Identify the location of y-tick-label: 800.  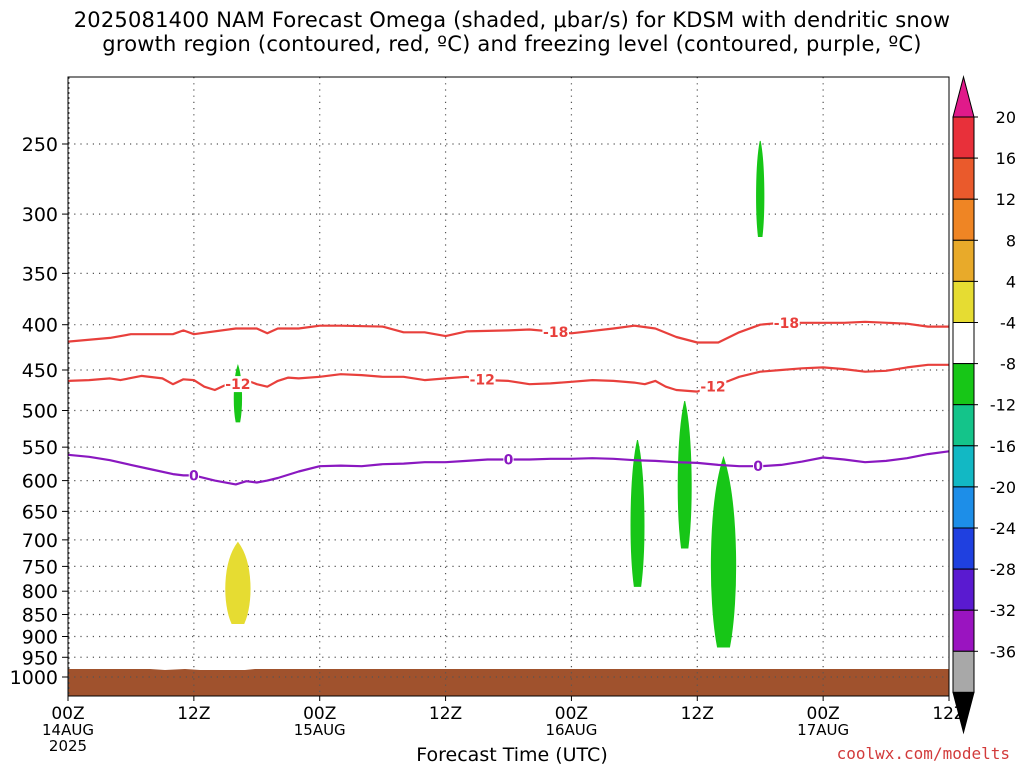
(40, 592).